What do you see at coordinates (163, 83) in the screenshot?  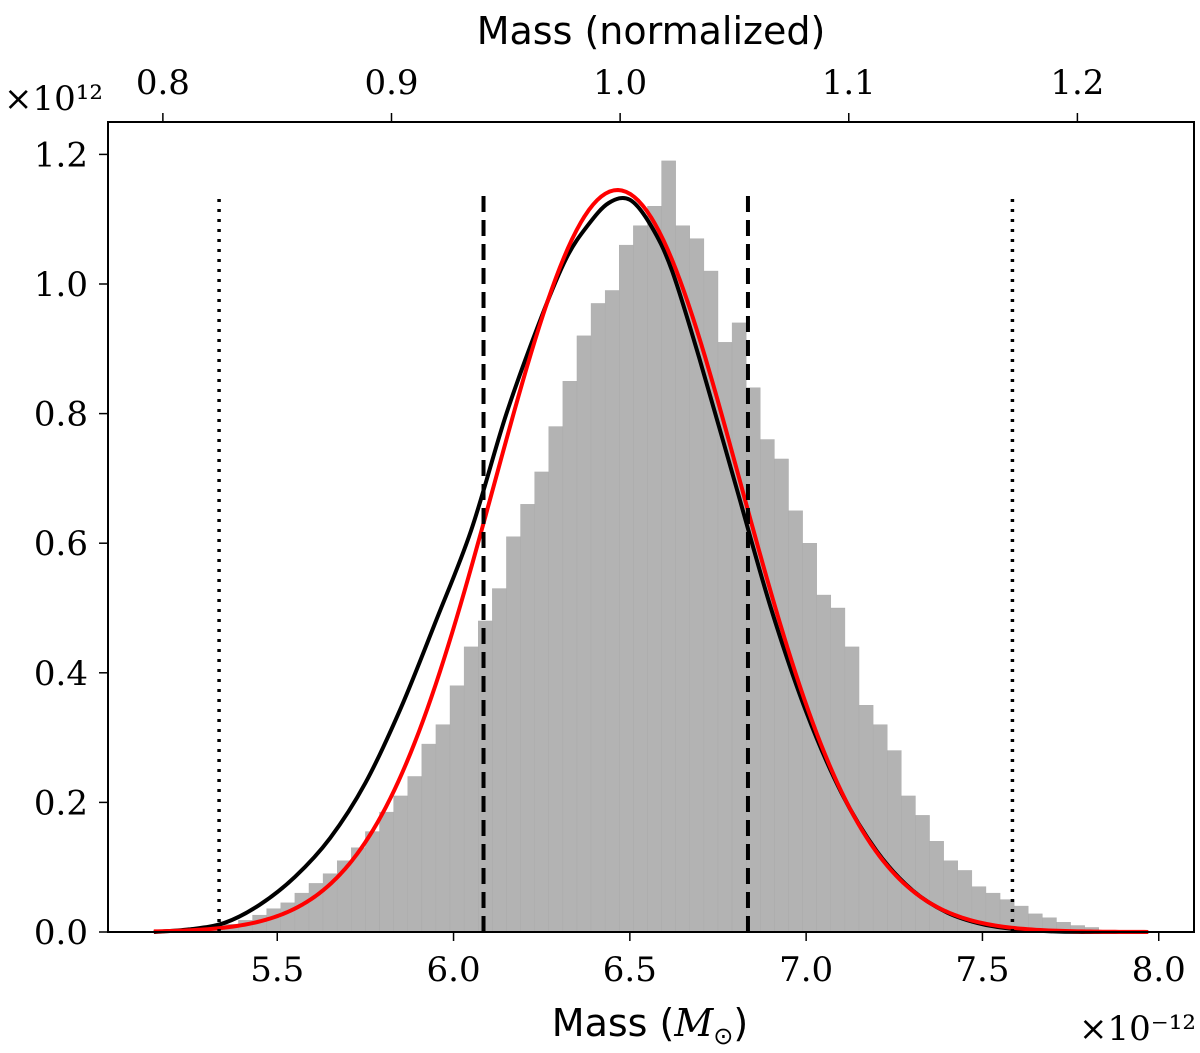 I see `top-tick-label: 0.8` at bounding box center [163, 83].